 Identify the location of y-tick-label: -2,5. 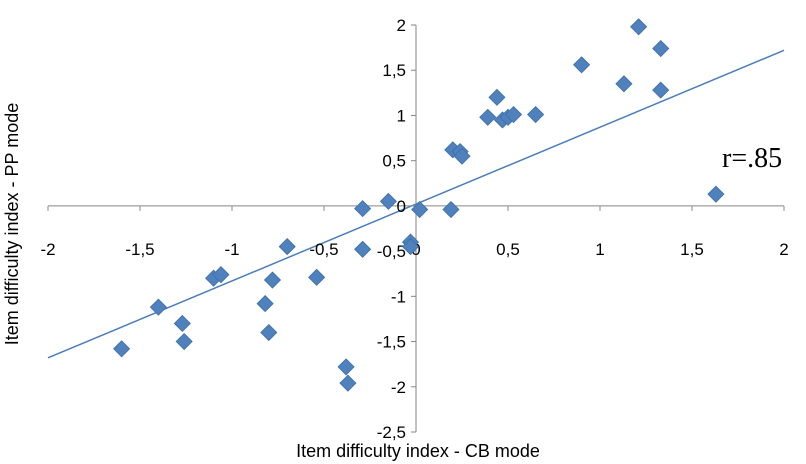
(391, 432).